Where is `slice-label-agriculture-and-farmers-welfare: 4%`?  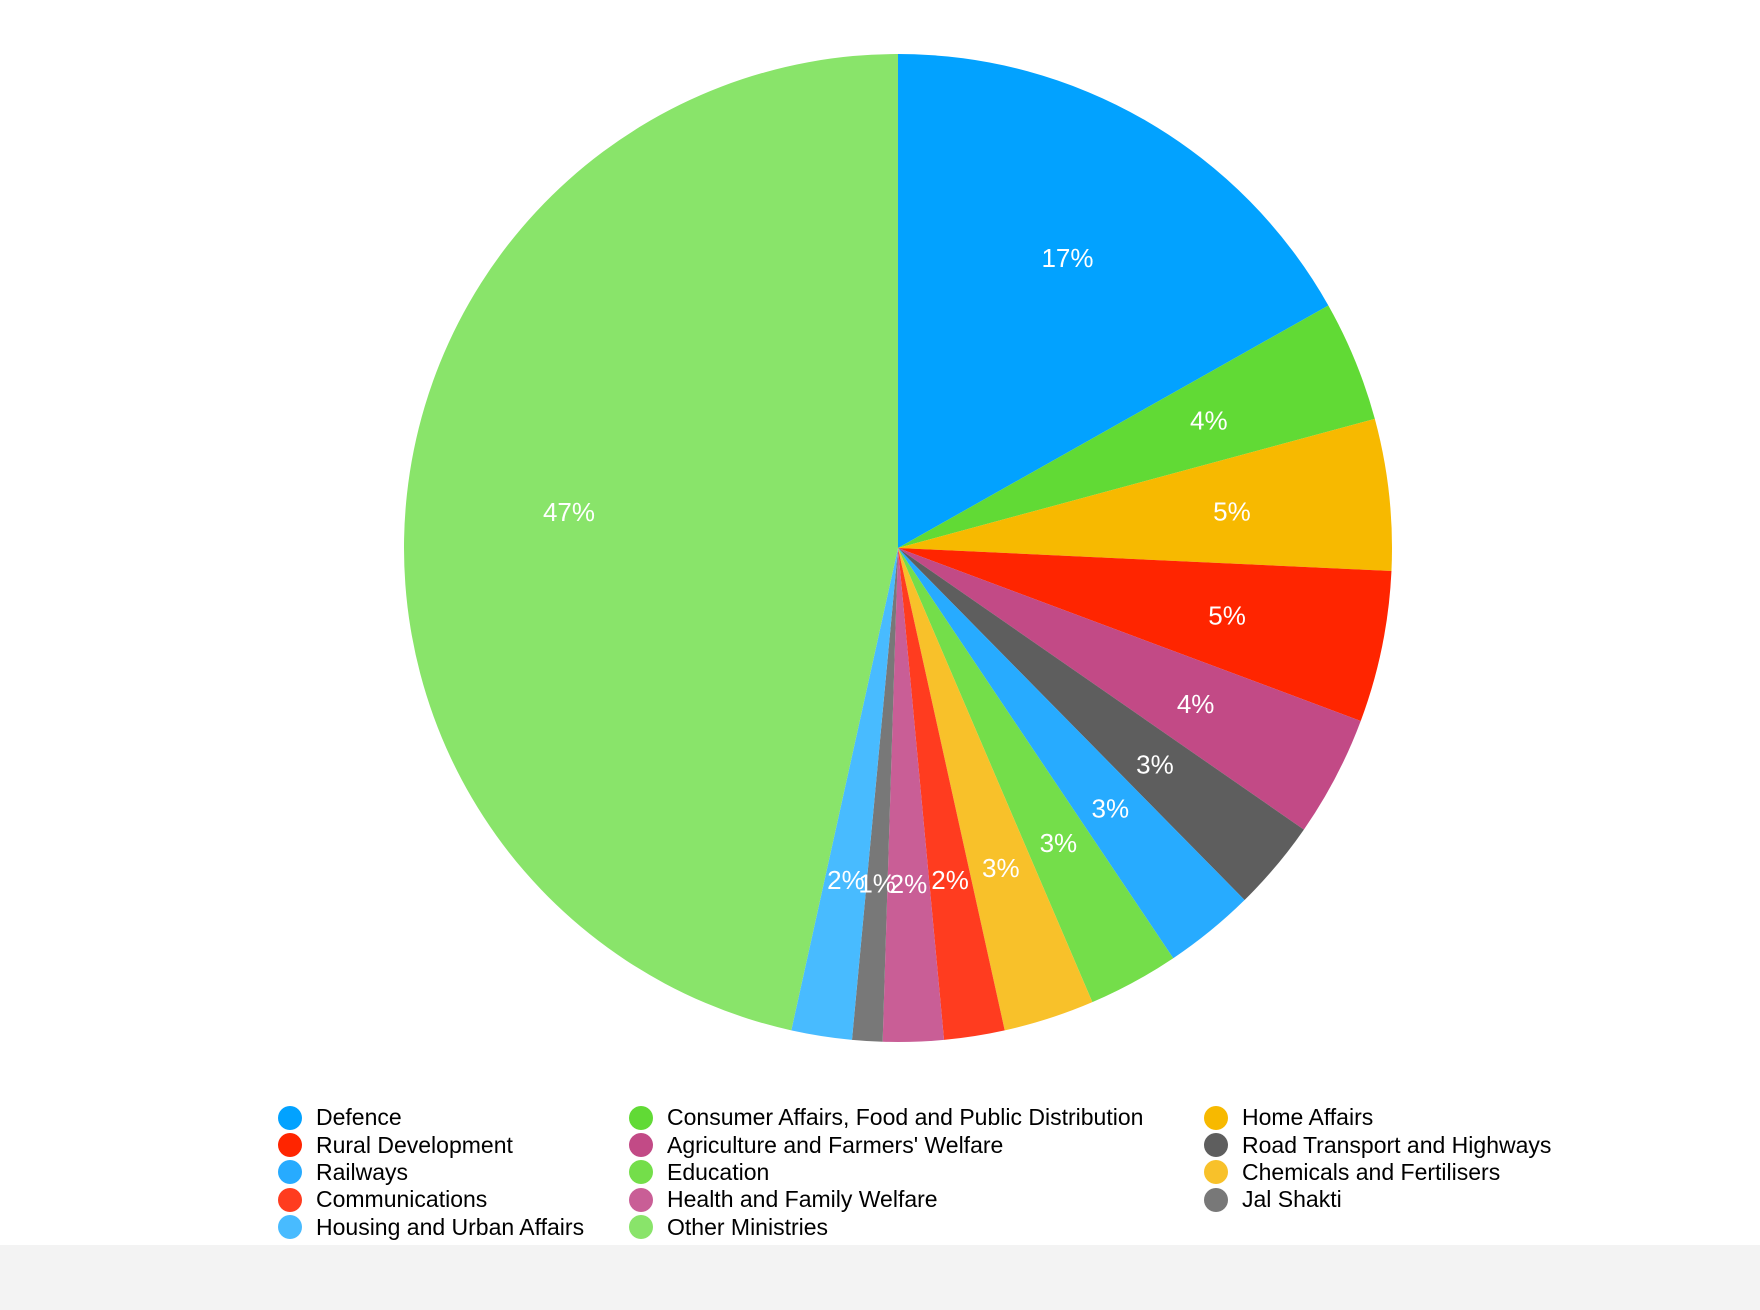 slice-label-agriculture-and-farmers-welfare: 4% is located at coordinates (1196, 704).